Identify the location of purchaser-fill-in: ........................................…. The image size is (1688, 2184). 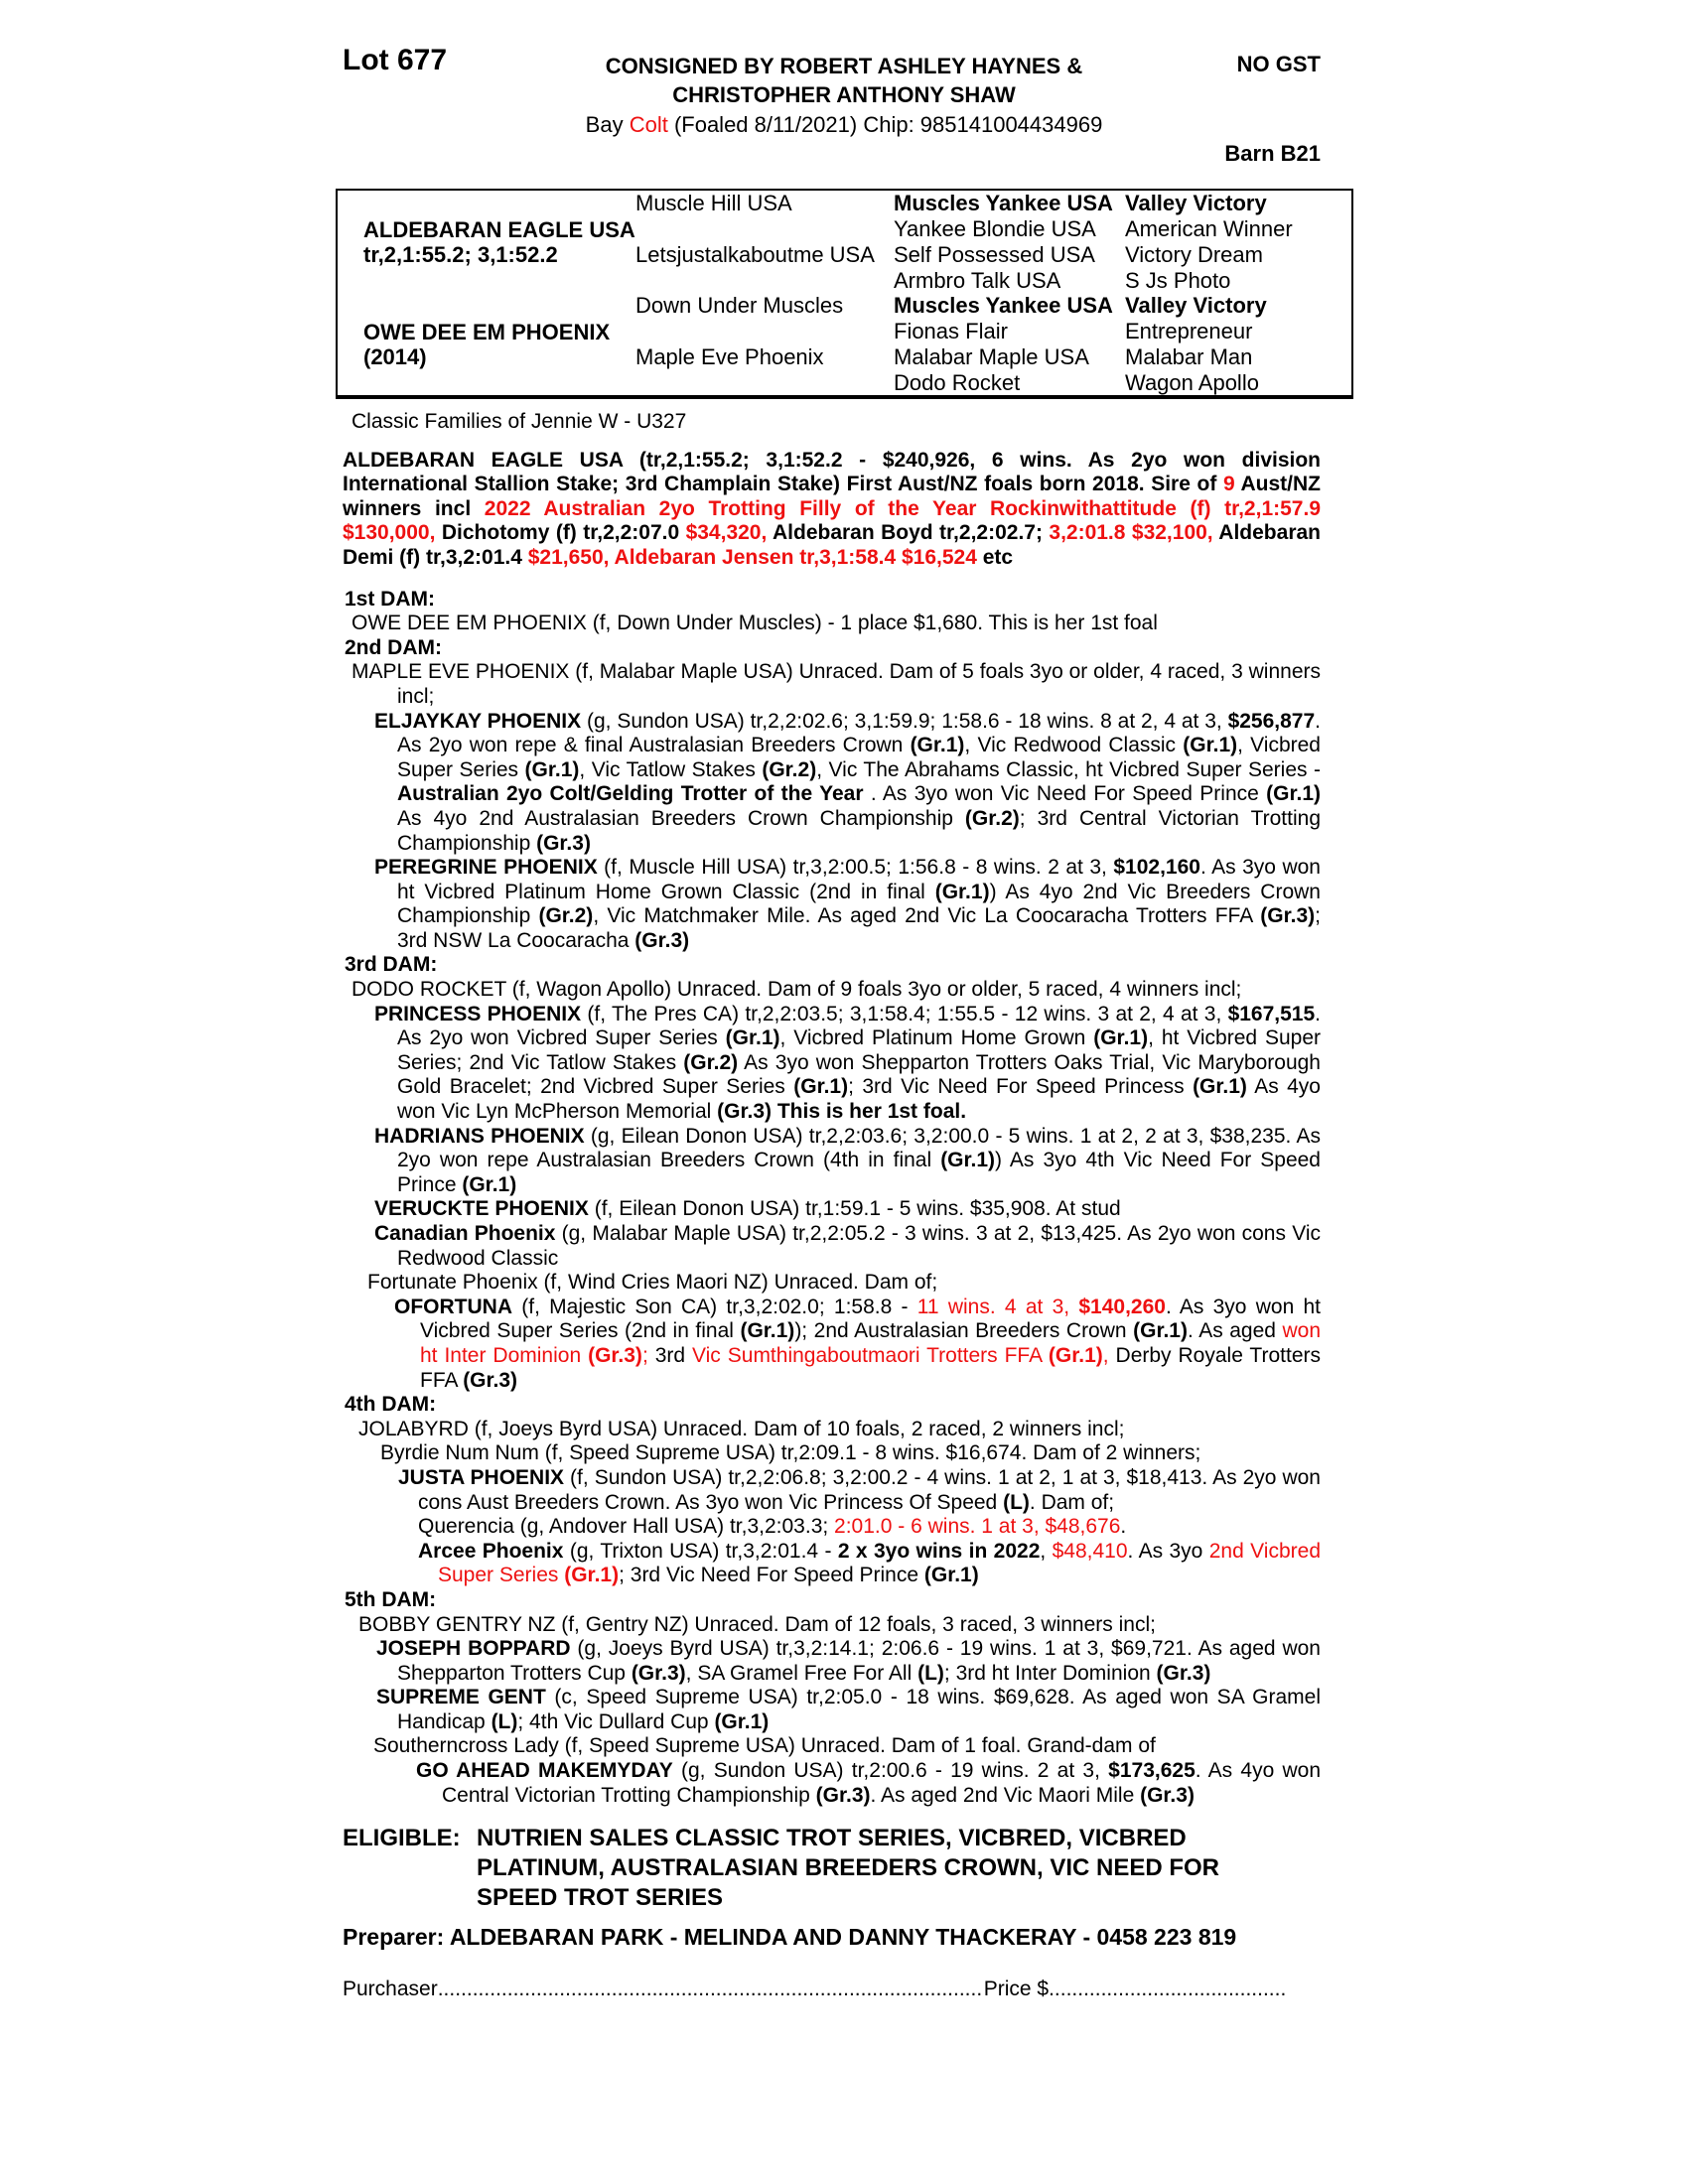
(710, 1988).